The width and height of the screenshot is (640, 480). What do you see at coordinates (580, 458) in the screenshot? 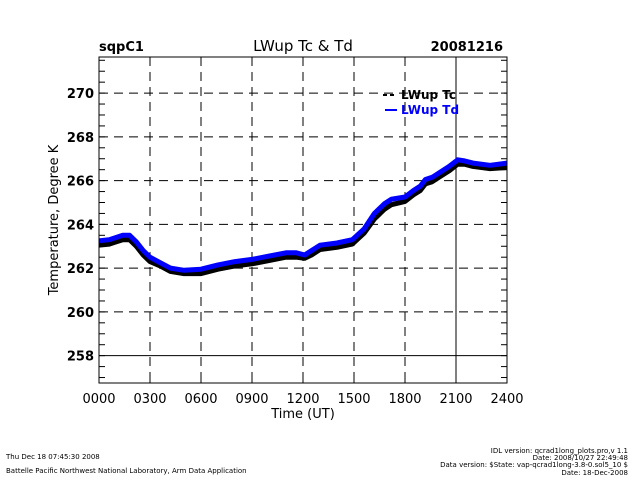
I see `footer-idl-date: Date: 2008/10/27 22:49:48` at bounding box center [580, 458].